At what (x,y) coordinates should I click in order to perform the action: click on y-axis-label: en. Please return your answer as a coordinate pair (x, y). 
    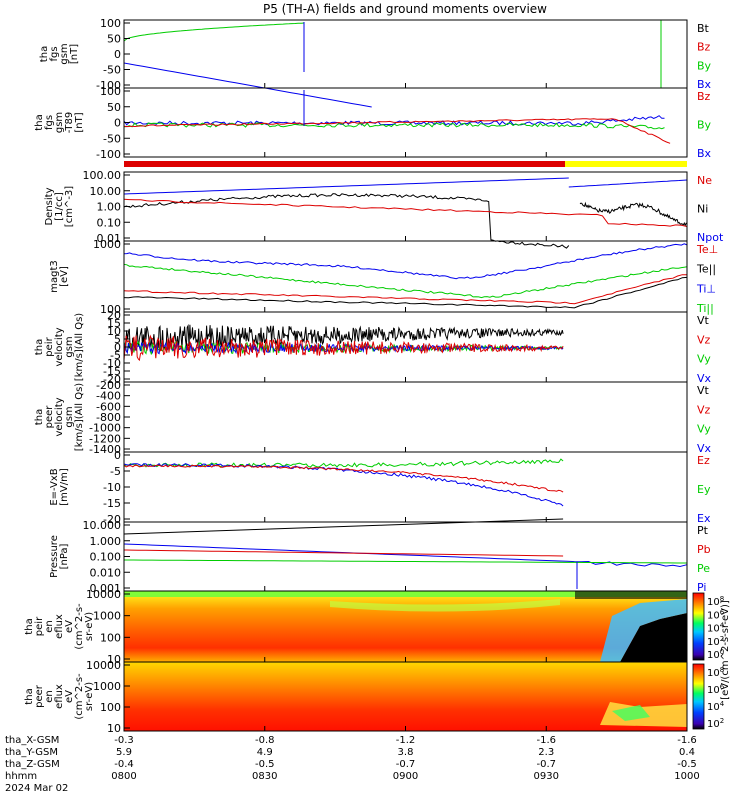
    Looking at the image, I should click on (49, 626).